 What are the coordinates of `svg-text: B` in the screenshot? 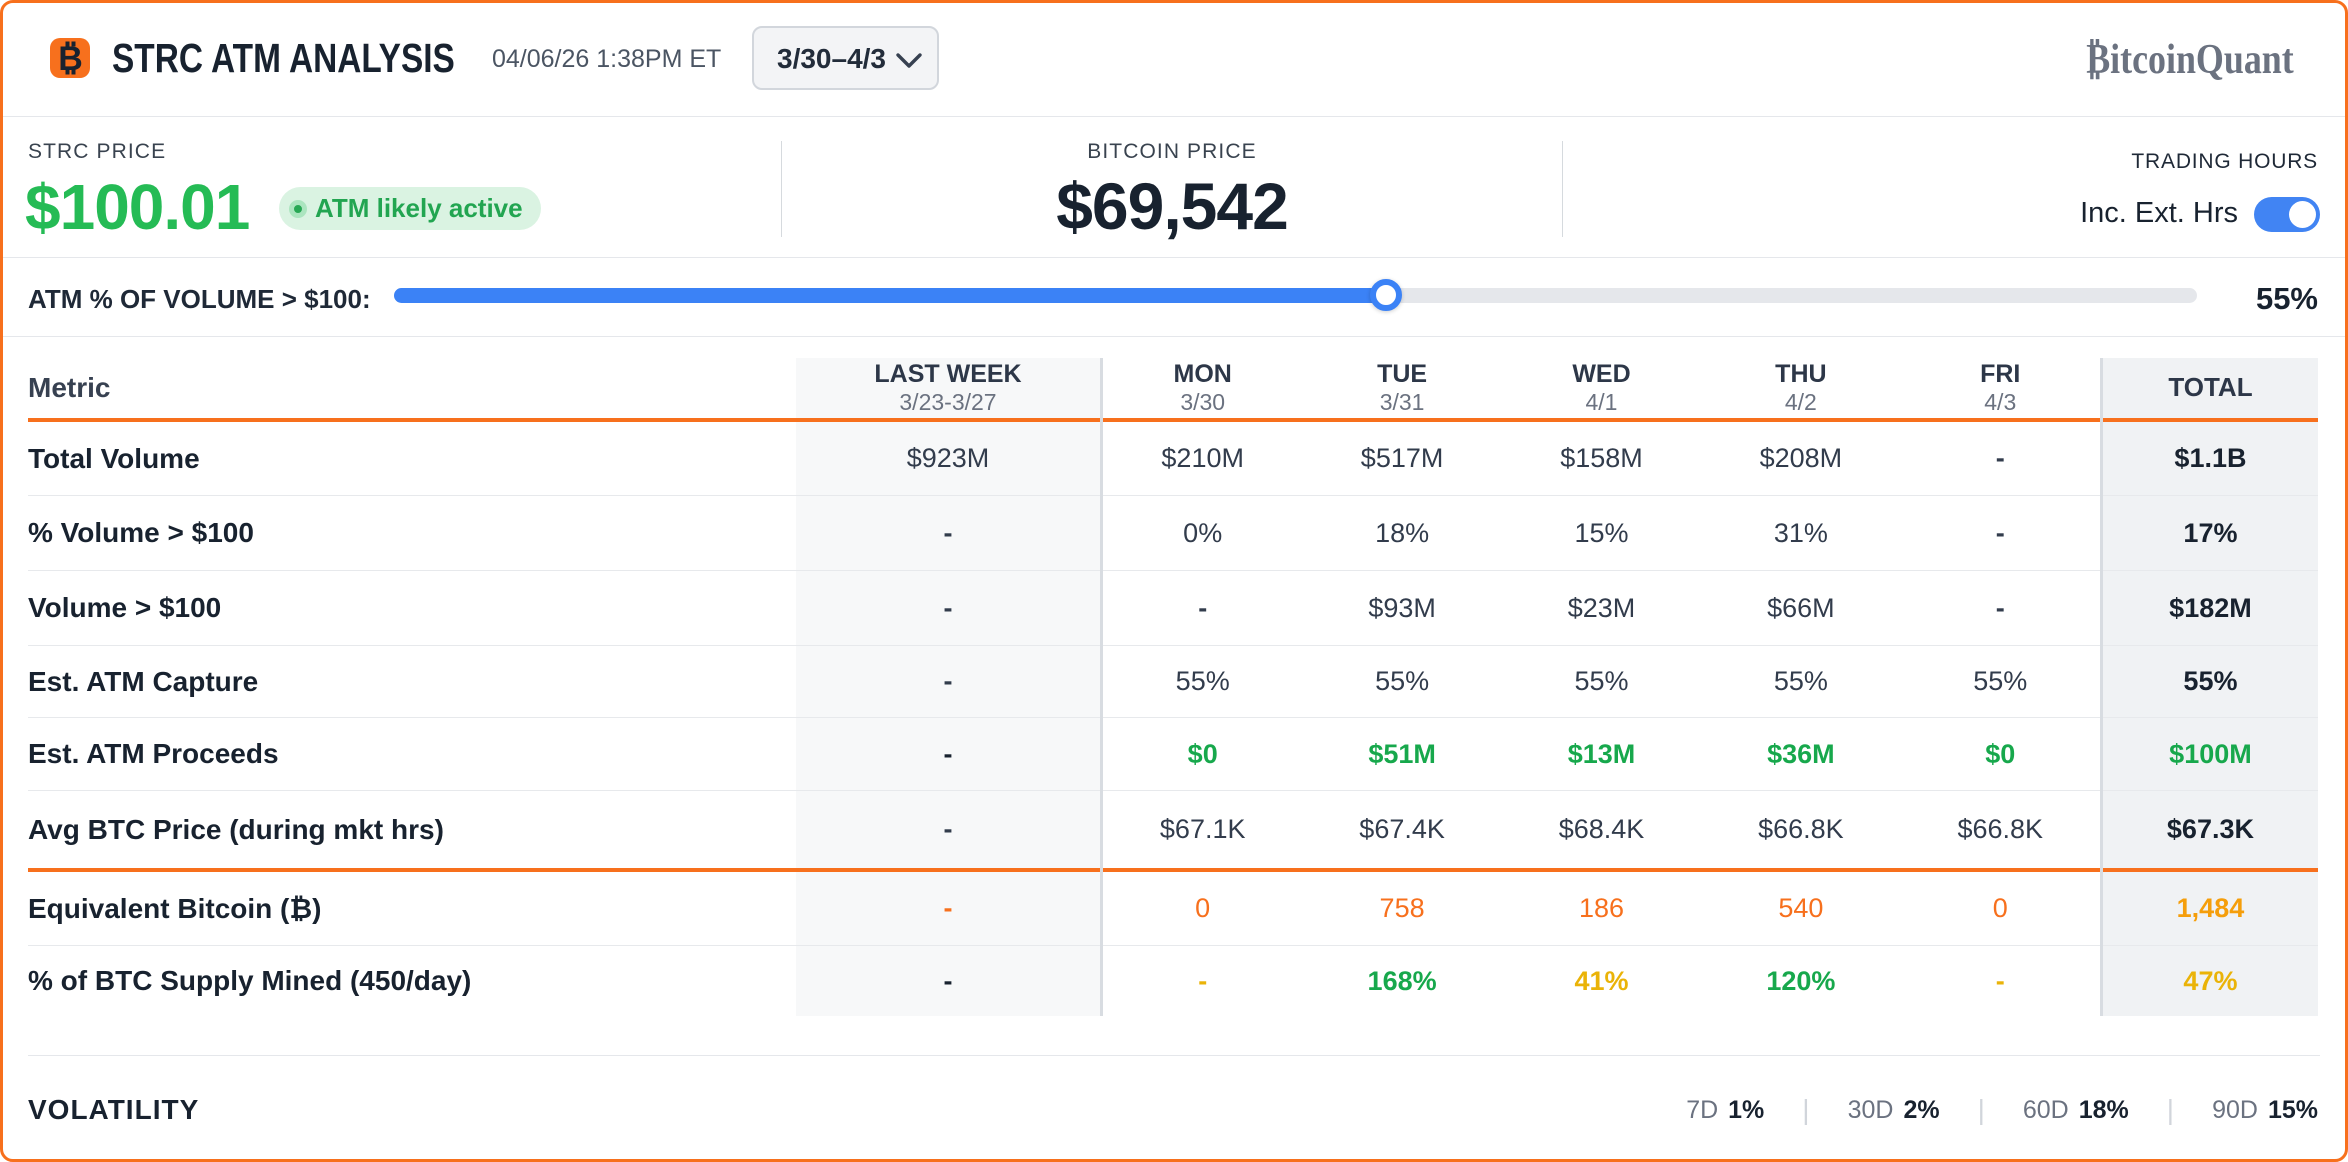 It's located at (70, 59).